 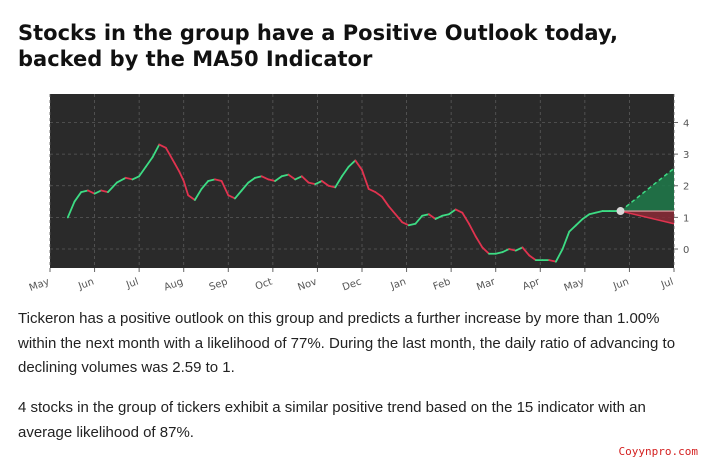 I want to click on y-tick-label: 0, so click(x=686, y=250).